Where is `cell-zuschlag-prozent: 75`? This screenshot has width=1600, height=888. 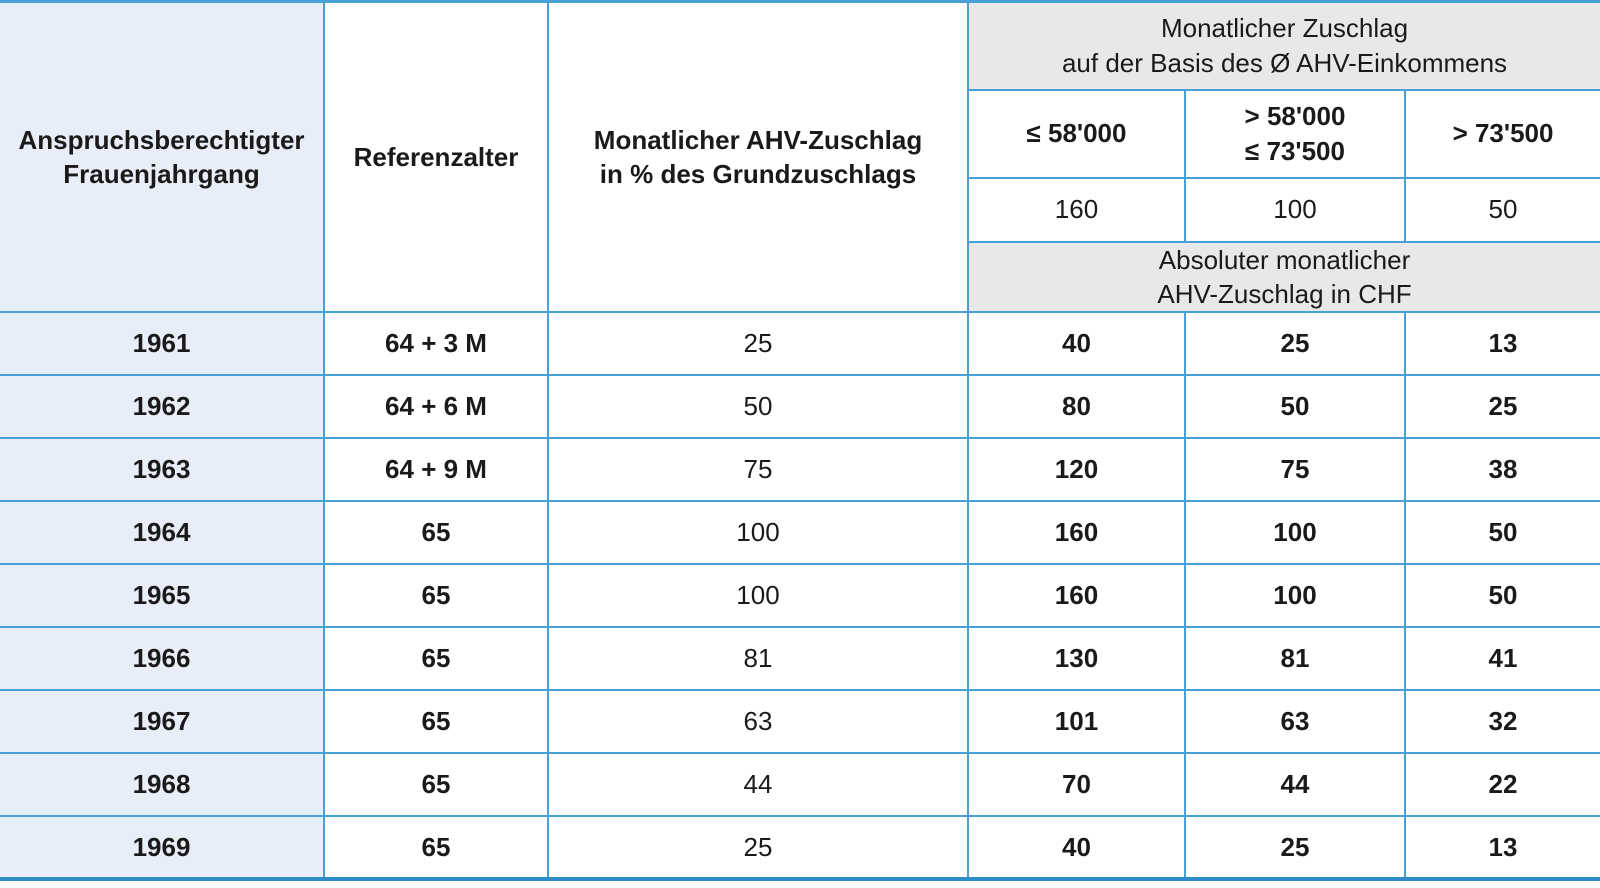 cell-zuschlag-prozent: 75 is located at coordinates (758, 470).